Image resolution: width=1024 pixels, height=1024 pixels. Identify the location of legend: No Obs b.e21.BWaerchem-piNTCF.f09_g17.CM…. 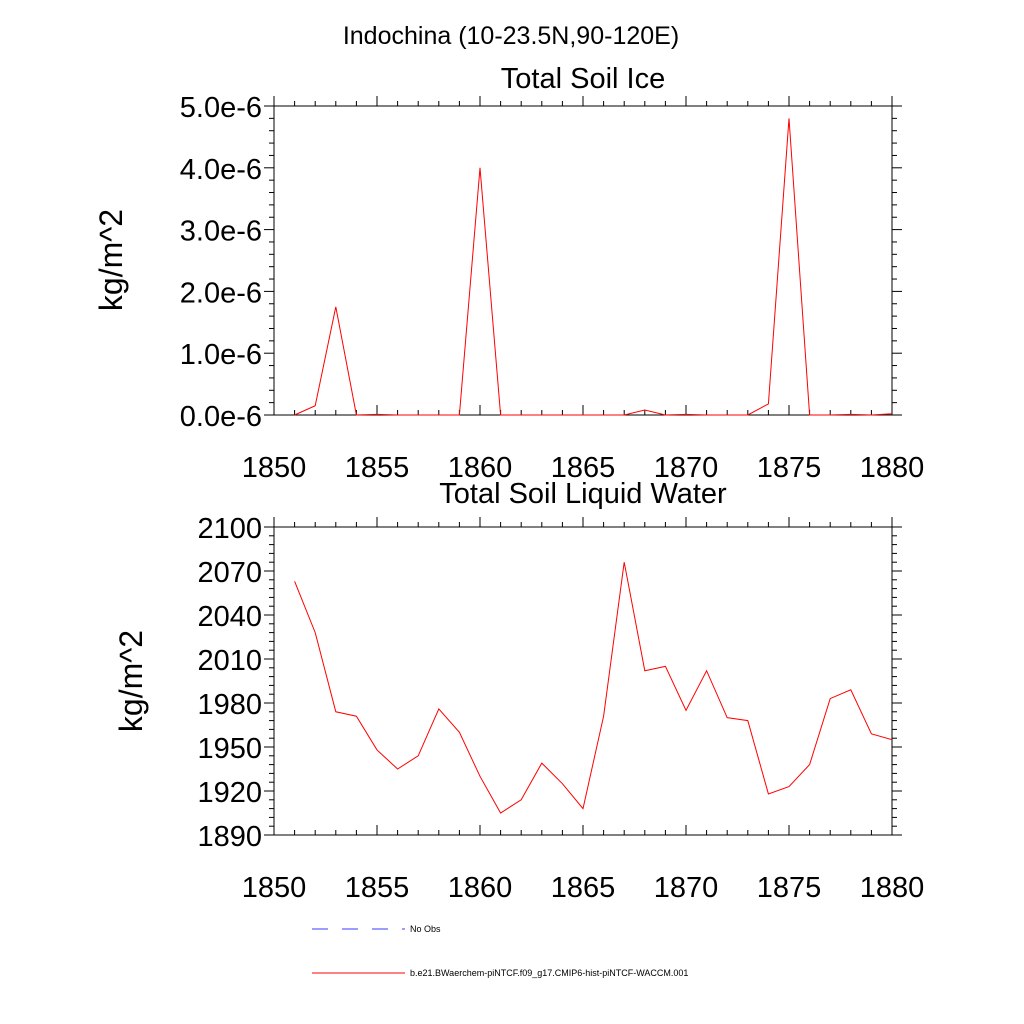
(500, 951).